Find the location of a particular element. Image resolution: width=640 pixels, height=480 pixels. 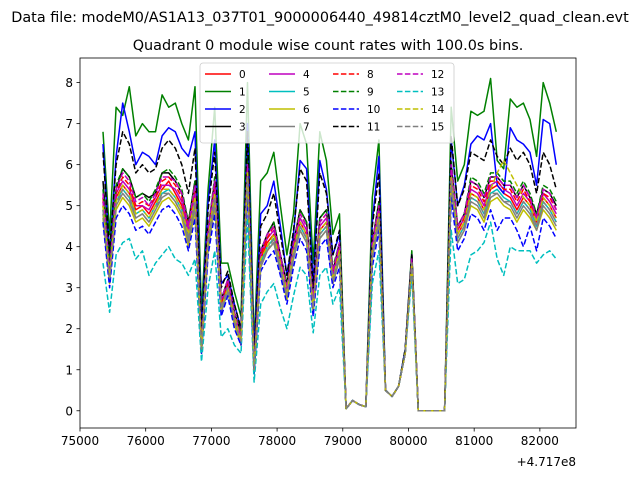

y-tick-label: 1 is located at coordinates (69, 370).